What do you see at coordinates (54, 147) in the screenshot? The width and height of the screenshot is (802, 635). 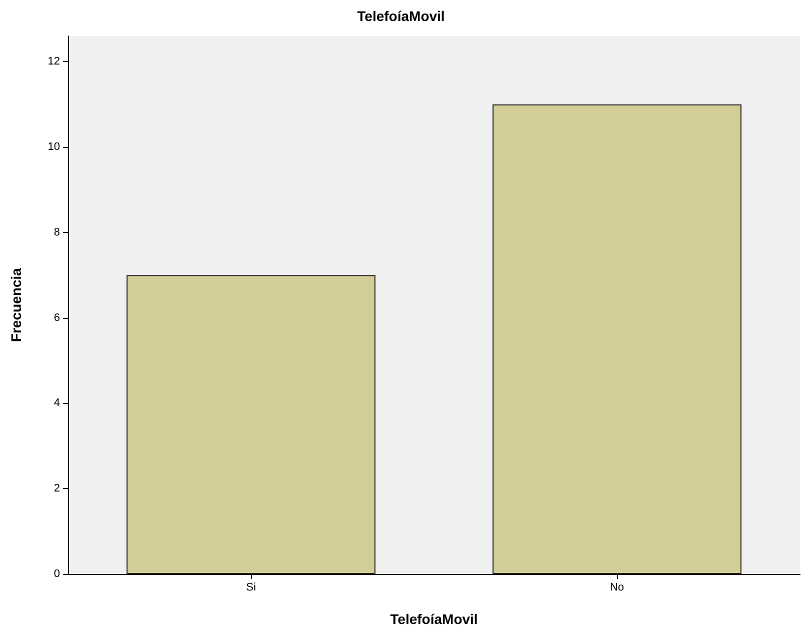 I see `y-tick-label: 10` at bounding box center [54, 147].